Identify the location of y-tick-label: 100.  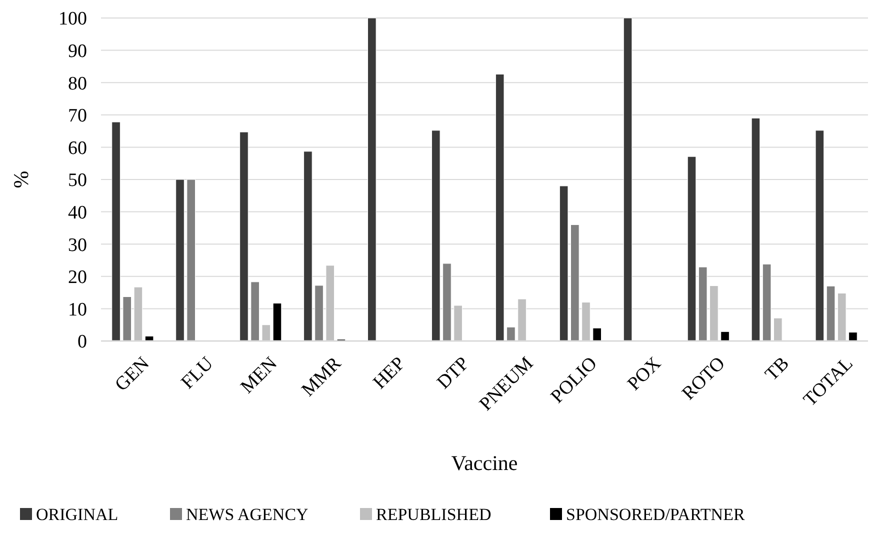
(72, 19).